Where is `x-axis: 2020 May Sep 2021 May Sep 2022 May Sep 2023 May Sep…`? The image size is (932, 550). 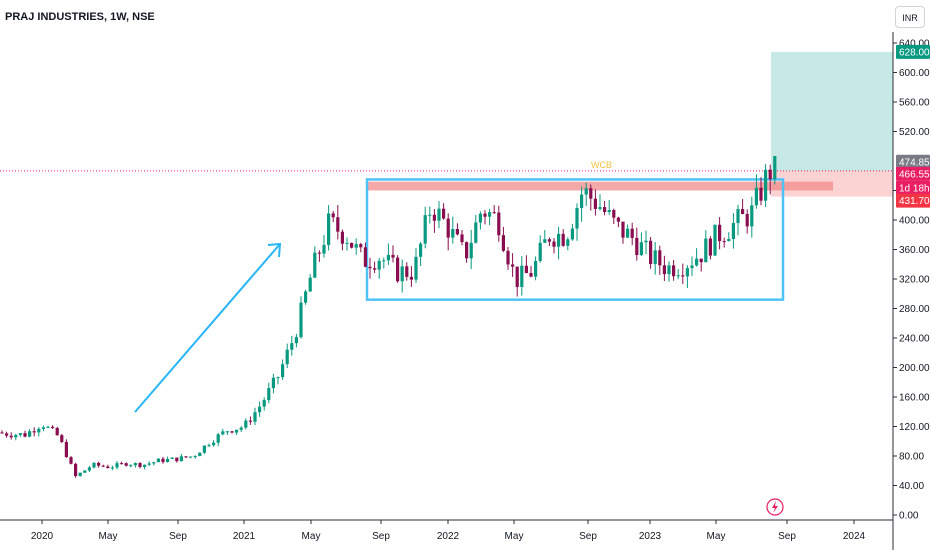
x-axis: 2020 May Sep 2021 May Sep 2022 May Sep 2023 May Sep… is located at coordinates (448, 531).